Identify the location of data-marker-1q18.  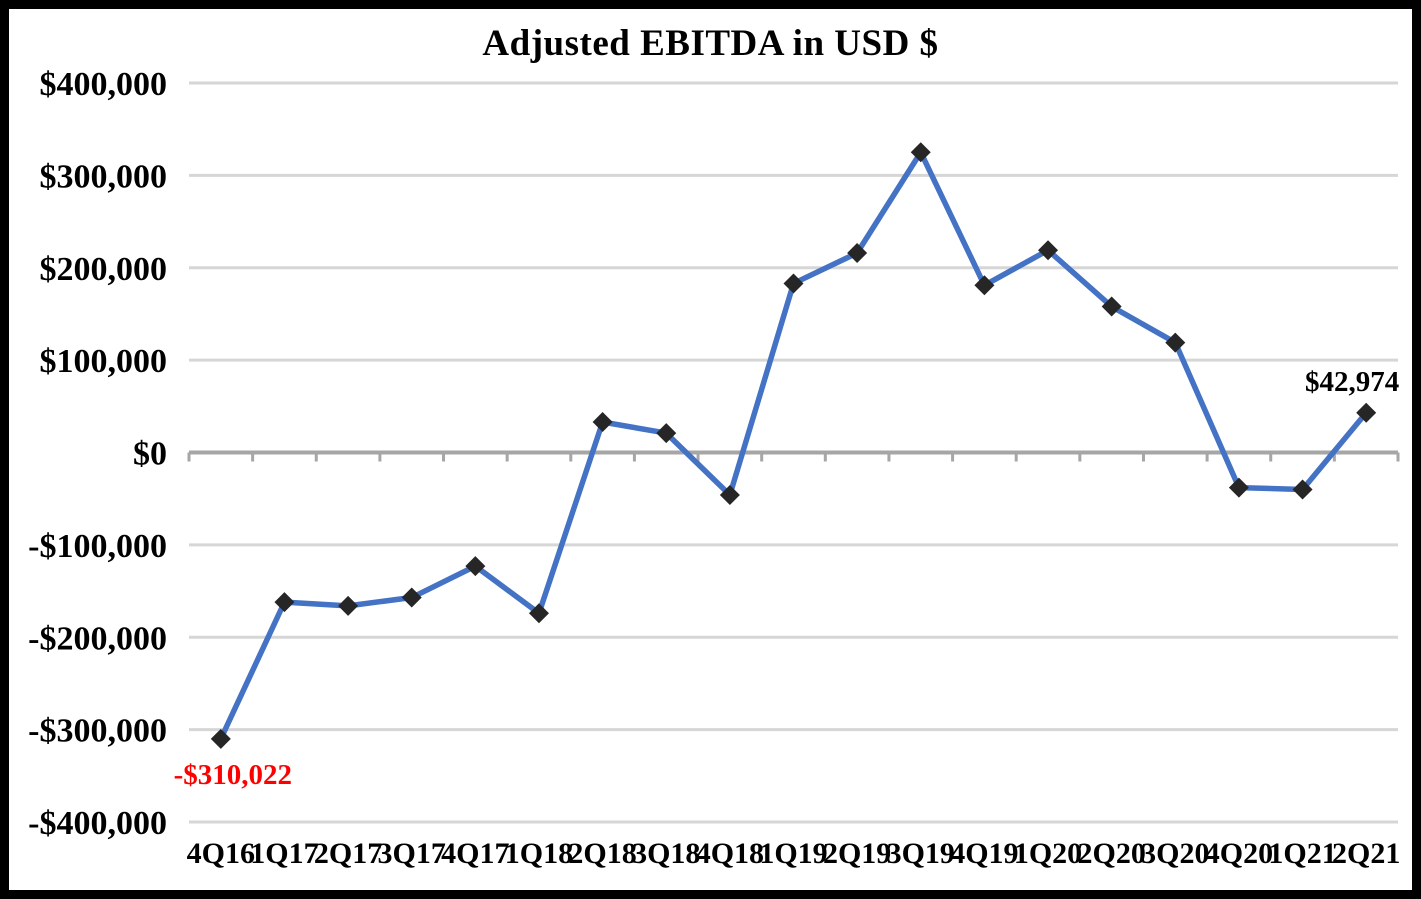
(538, 613).